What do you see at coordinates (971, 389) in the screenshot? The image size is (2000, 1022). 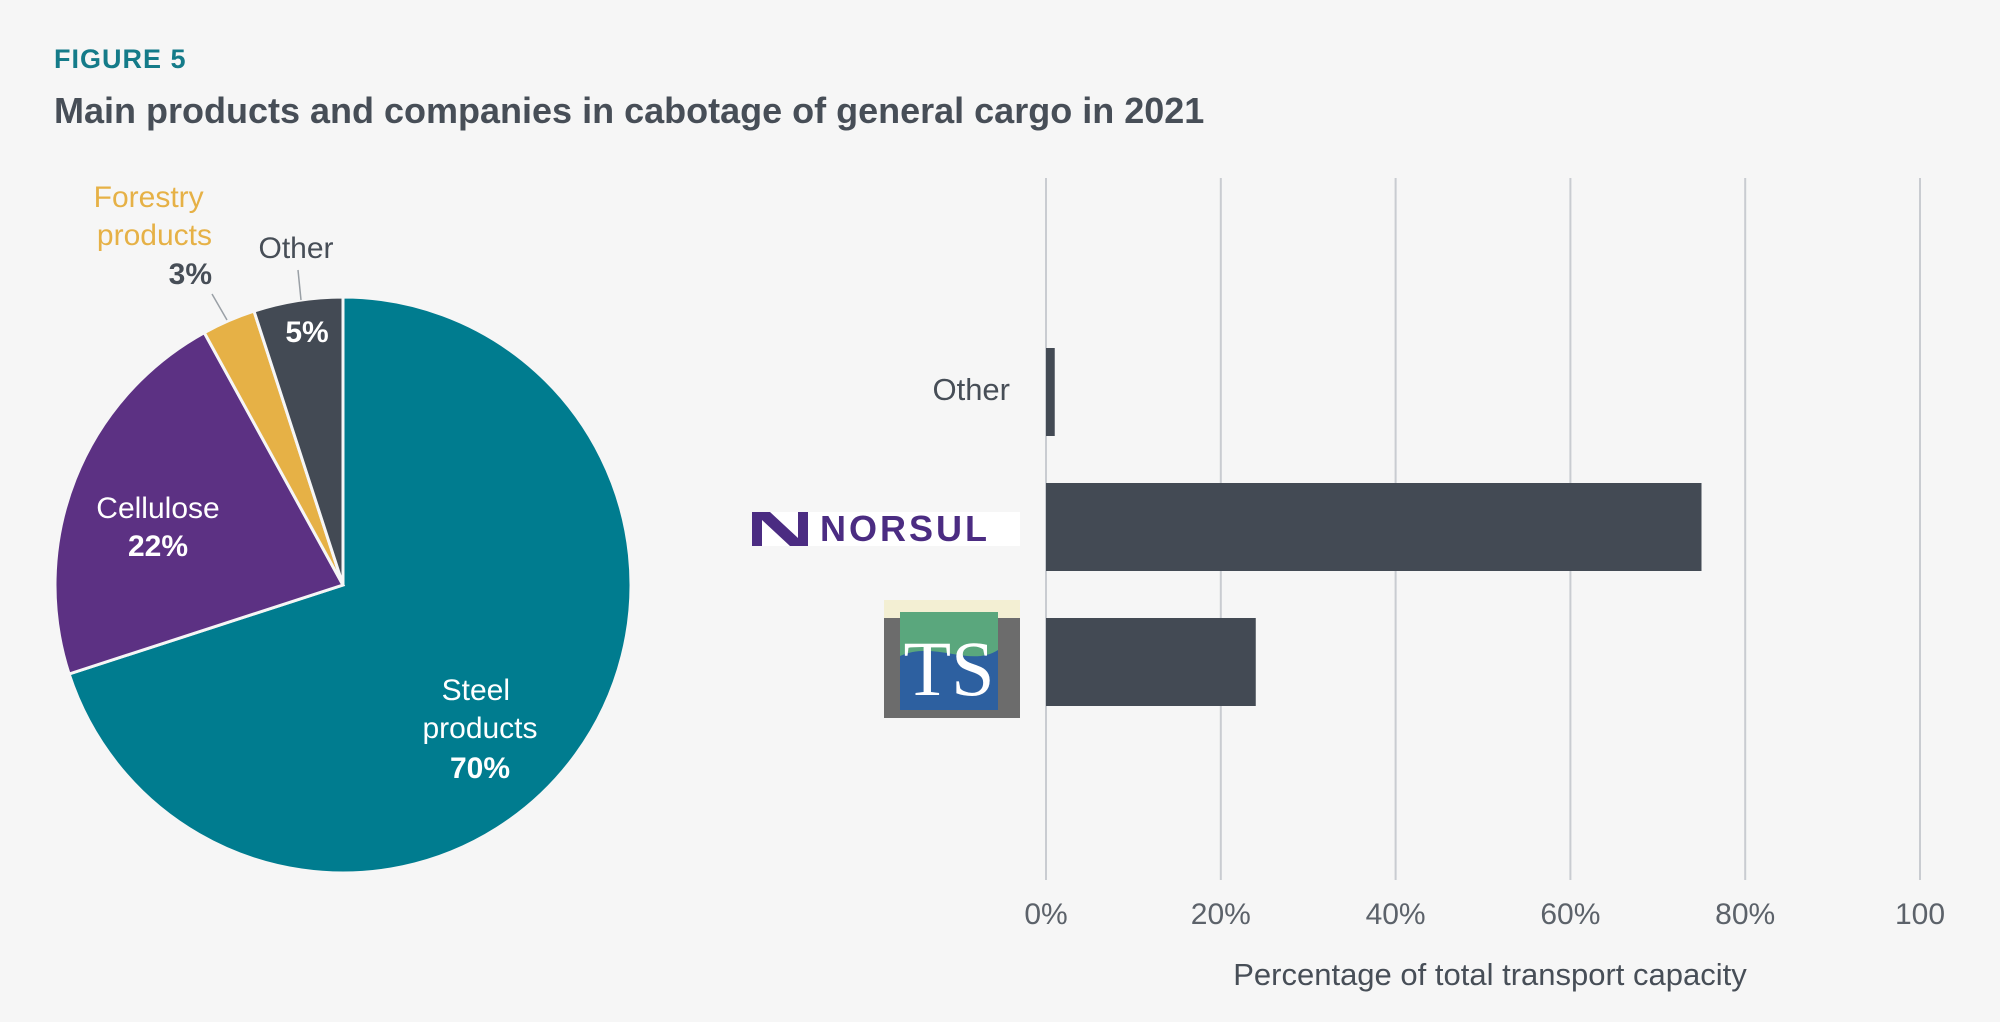 I see `bar-category-other: Other` at bounding box center [971, 389].